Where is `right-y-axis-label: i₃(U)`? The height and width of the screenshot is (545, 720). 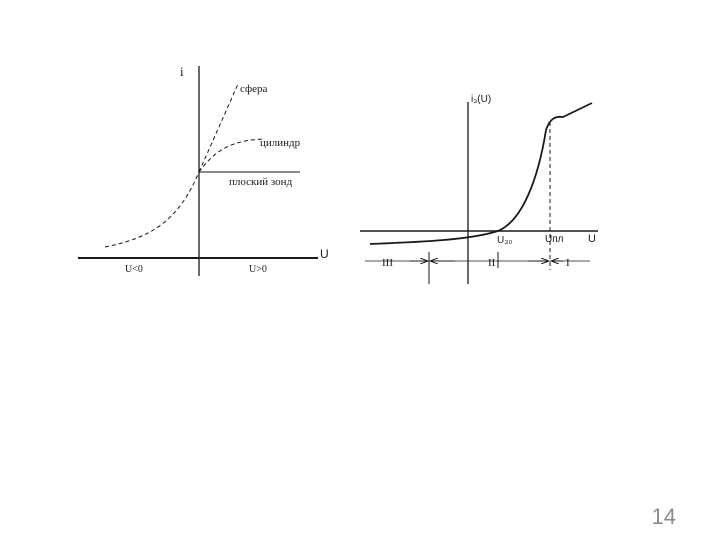
right-y-axis-label: i₃(U) is located at coordinates (481, 99).